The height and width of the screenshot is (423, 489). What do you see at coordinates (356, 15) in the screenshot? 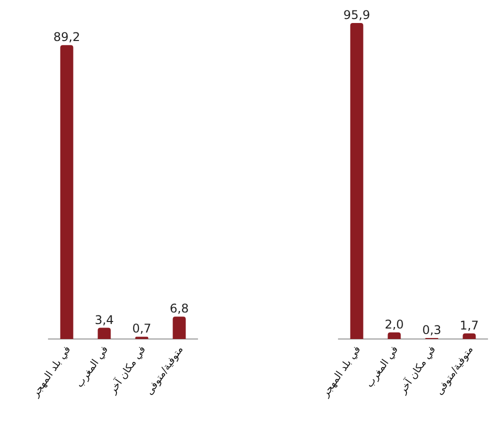
I see `data-label: 95,9` at bounding box center [356, 15].